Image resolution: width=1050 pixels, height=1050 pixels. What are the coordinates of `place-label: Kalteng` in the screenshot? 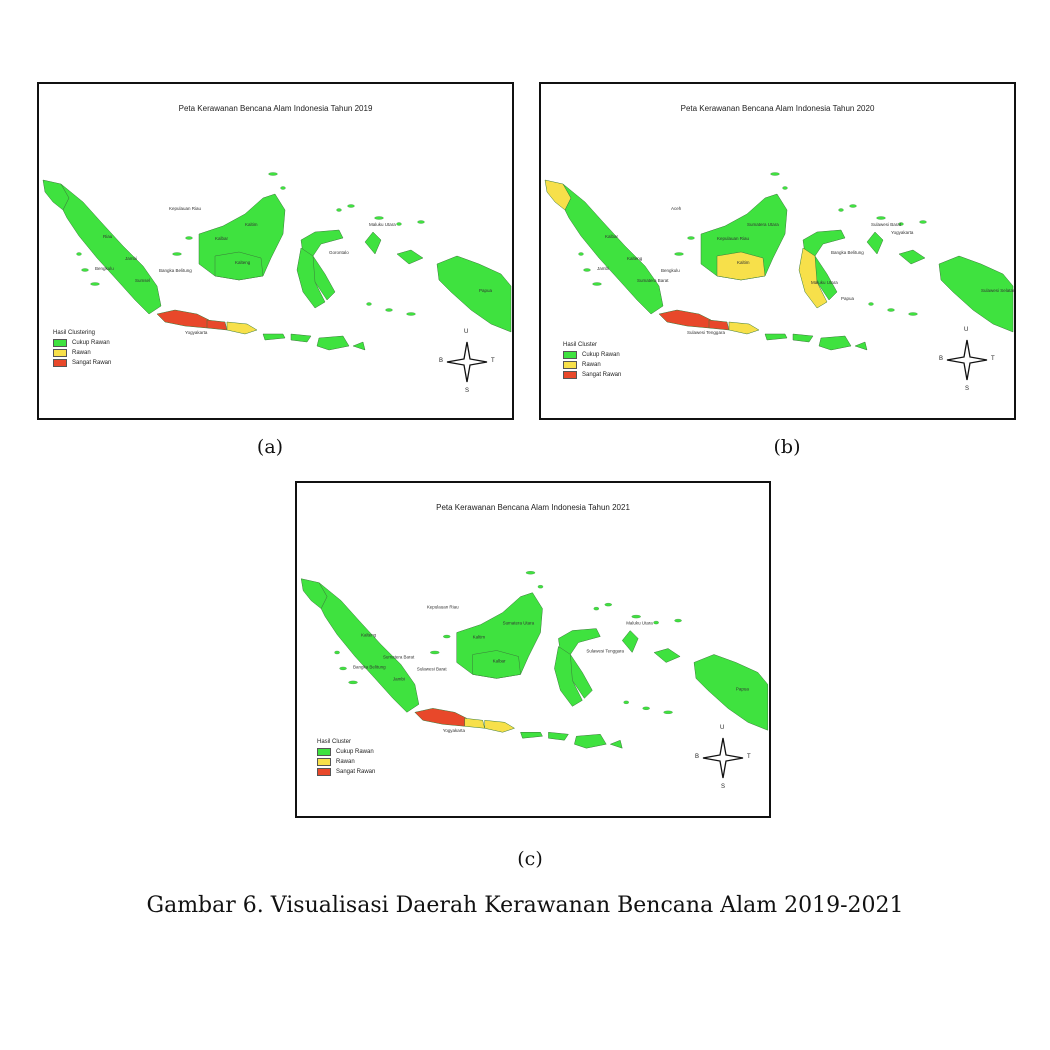 It's located at (635, 258).